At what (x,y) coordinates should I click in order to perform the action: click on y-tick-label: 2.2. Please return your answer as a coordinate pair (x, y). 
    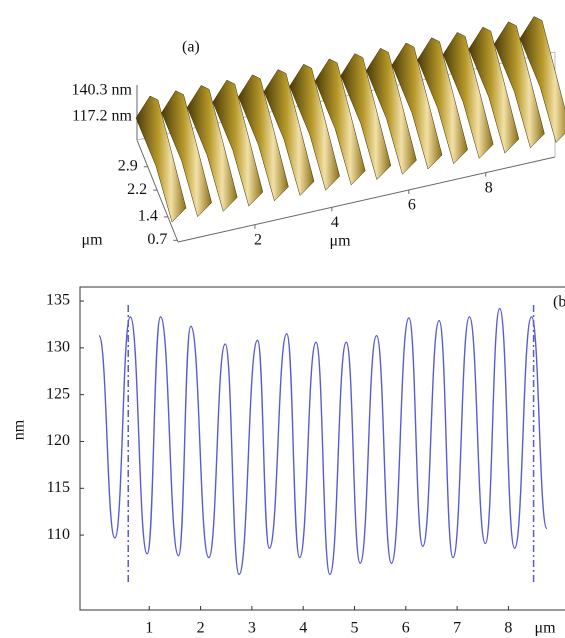
    Looking at the image, I should click on (137, 189).